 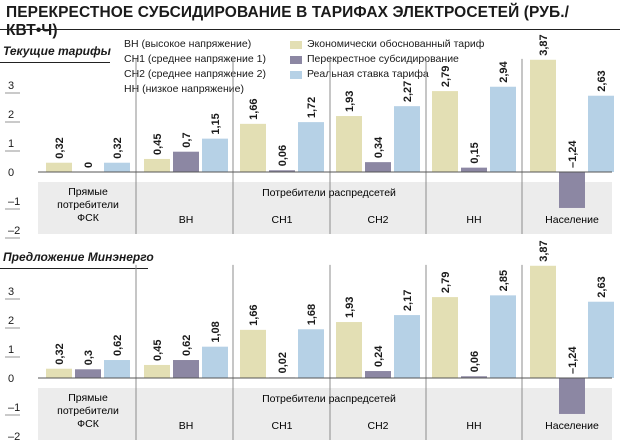 What do you see at coordinates (283, 155) in the screenshot?
I see `value-label-sn1-cross-subsidy: 0,06` at bounding box center [283, 155].